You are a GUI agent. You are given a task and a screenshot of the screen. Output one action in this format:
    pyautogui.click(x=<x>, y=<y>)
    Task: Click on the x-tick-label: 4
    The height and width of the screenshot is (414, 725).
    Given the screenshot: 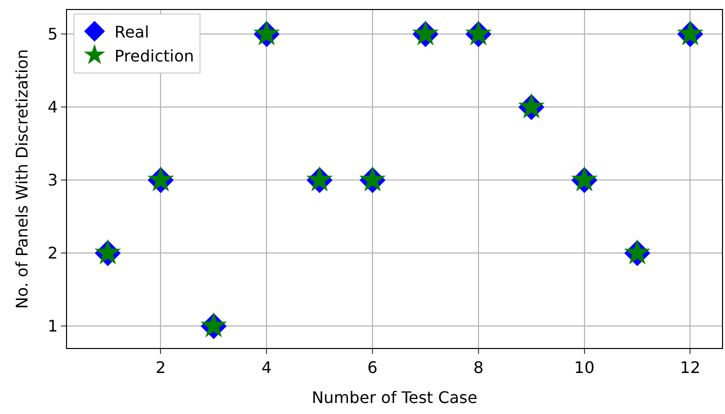 What is the action you would take?
    pyautogui.click(x=267, y=368)
    